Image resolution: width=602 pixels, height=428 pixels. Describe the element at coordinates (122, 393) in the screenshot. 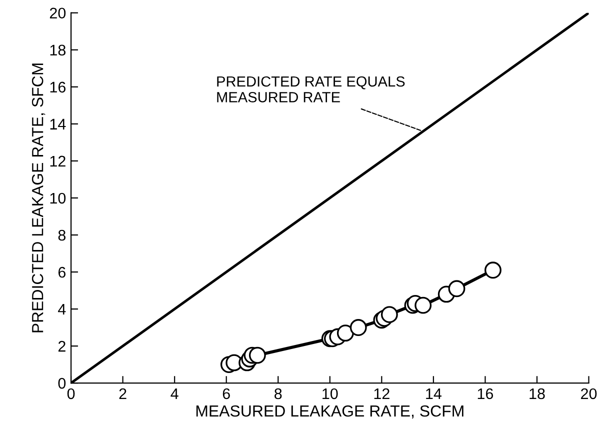

I see `x-tick-label: 2` at that location.